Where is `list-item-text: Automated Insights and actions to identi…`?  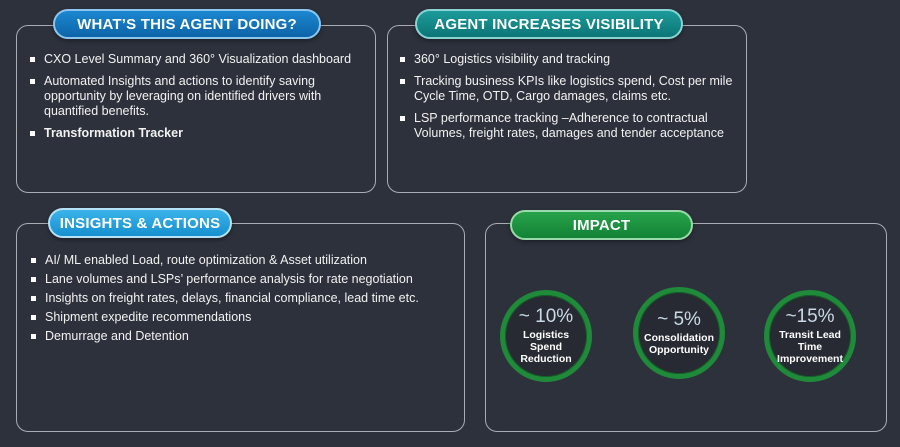
list-item-text: Automated Insights and actions to identi… is located at coordinates (183, 96).